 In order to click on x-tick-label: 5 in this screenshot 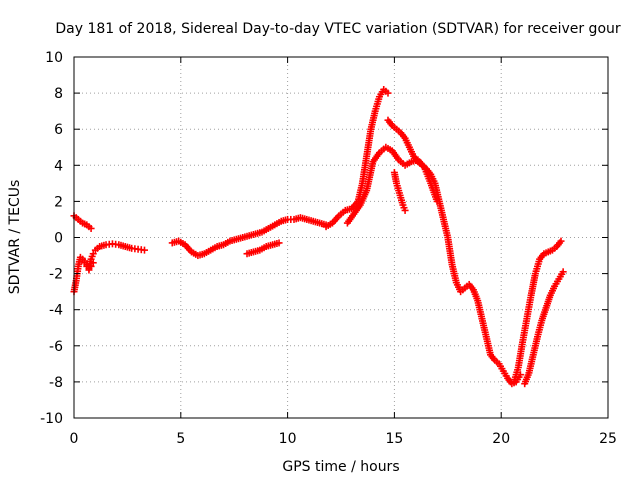, I will do `click(180, 439)`.